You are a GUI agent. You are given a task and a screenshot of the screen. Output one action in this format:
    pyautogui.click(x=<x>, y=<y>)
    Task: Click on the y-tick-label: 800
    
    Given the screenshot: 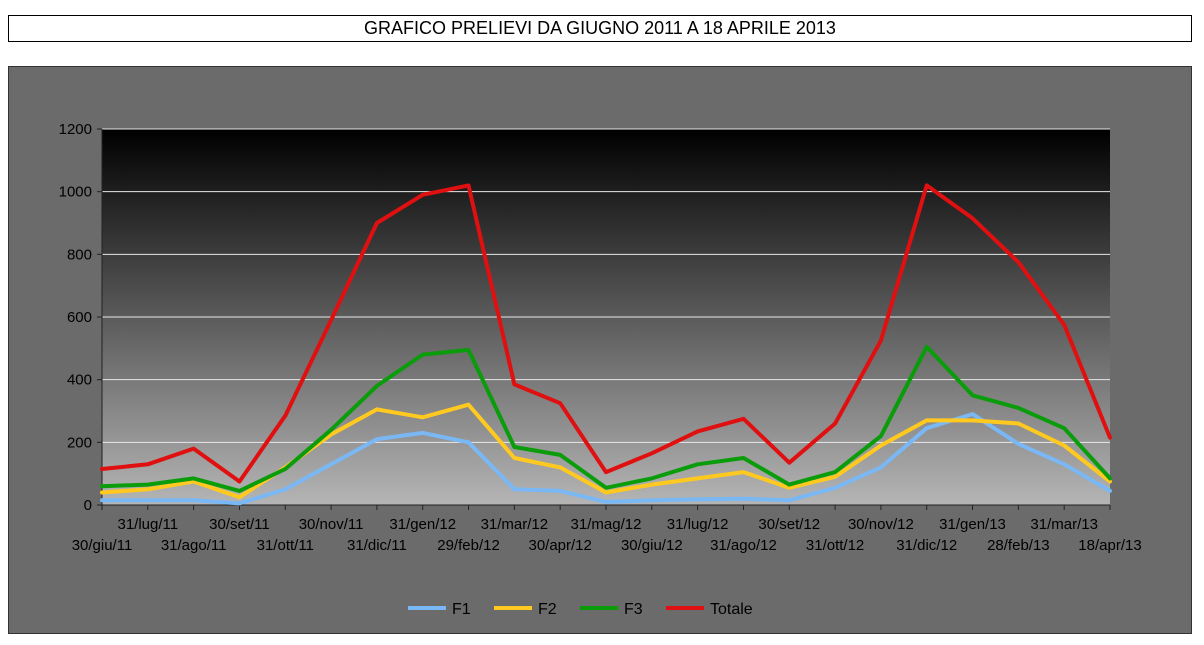 What is the action you would take?
    pyautogui.click(x=79, y=254)
    